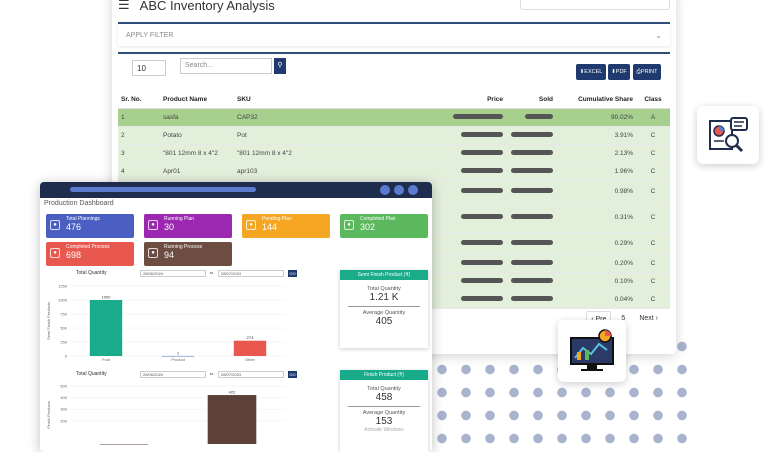 Image resolution: width=770 pixels, height=452 pixels. I want to click on tile-label: Running Process, so click(183, 247).